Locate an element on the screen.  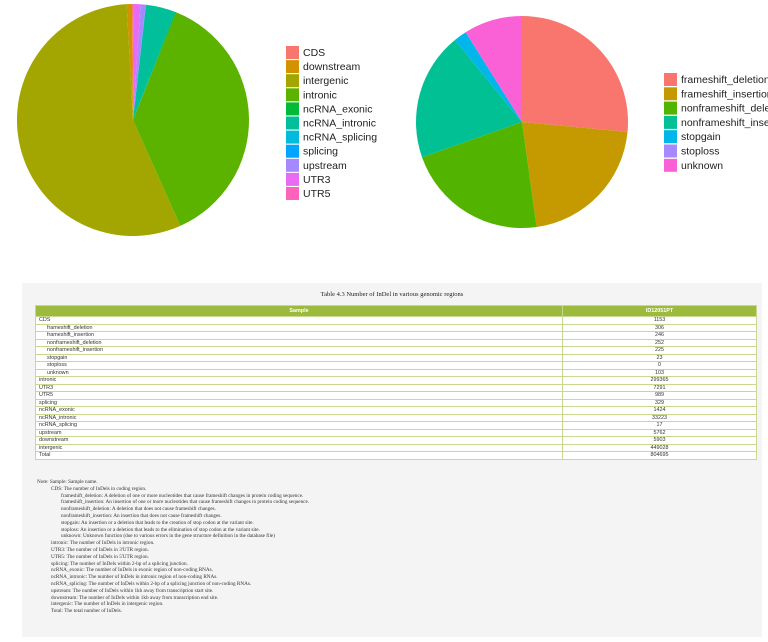
exonic-legend-key-unknown is located at coordinates (670, 165).